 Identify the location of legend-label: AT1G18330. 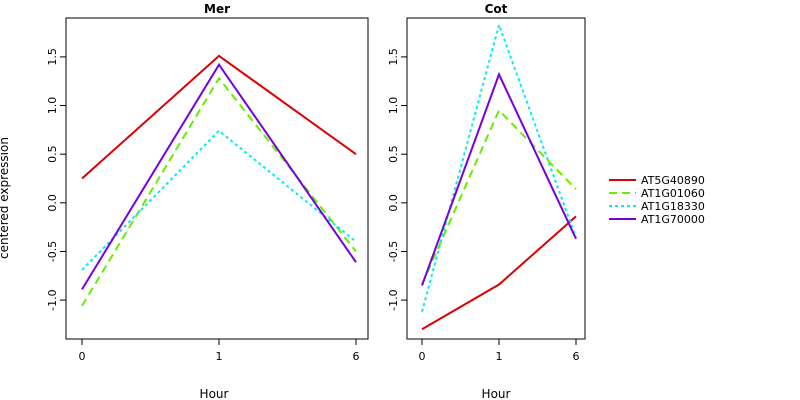
(673, 206).